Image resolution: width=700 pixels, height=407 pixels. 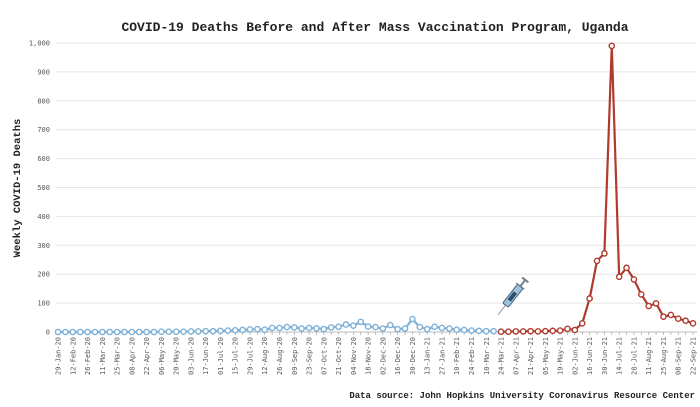 I want to click on x-tick-label: 29-Jan-20, so click(x=59, y=356).